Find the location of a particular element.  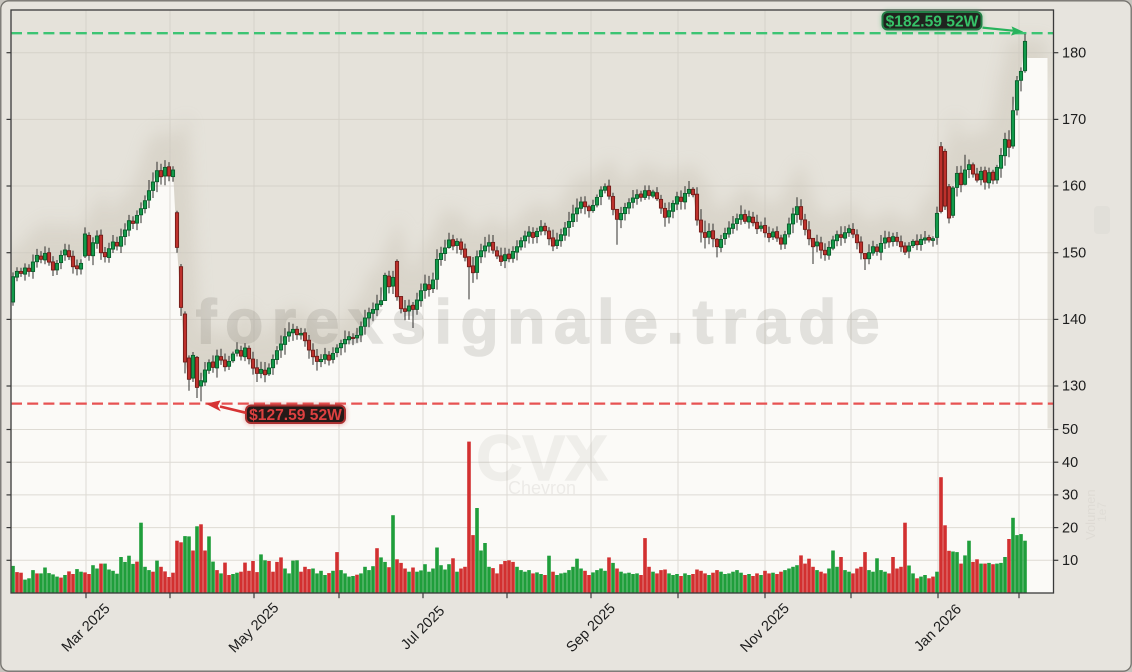

svg-text: 130 is located at coordinates (1074, 387).